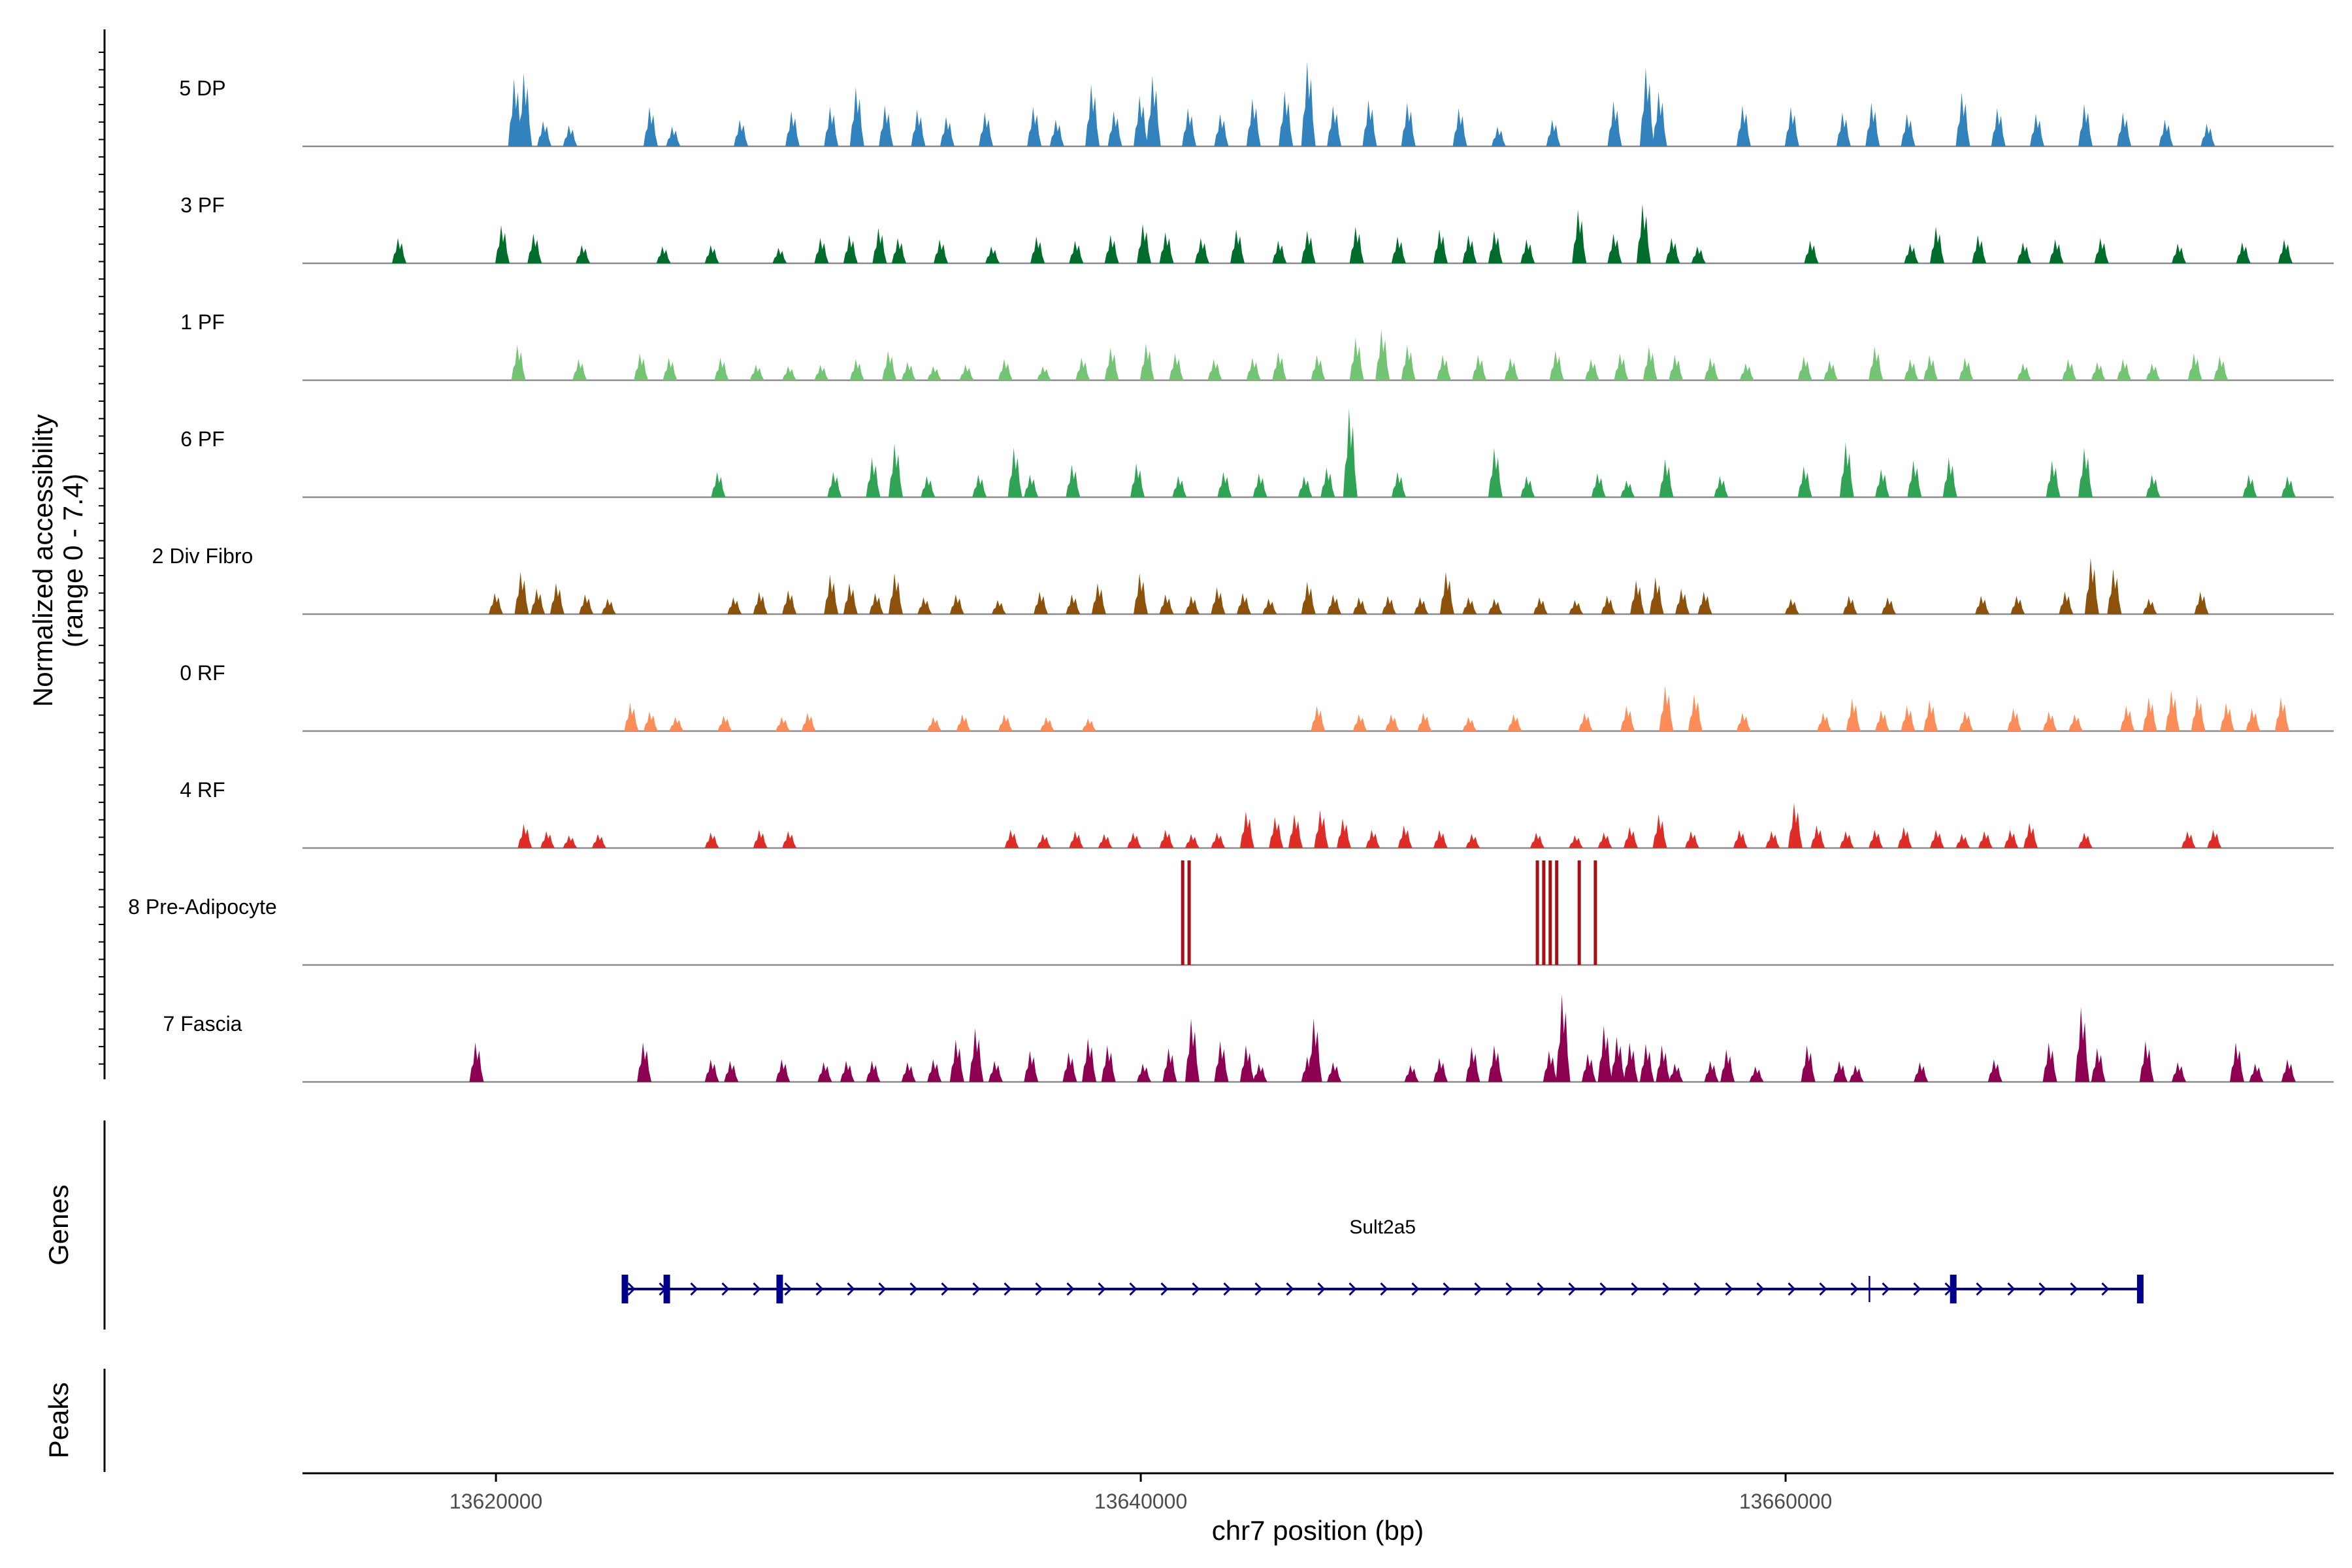  I want to click on track-label-1-pf: 1 PF, so click(202, 322).